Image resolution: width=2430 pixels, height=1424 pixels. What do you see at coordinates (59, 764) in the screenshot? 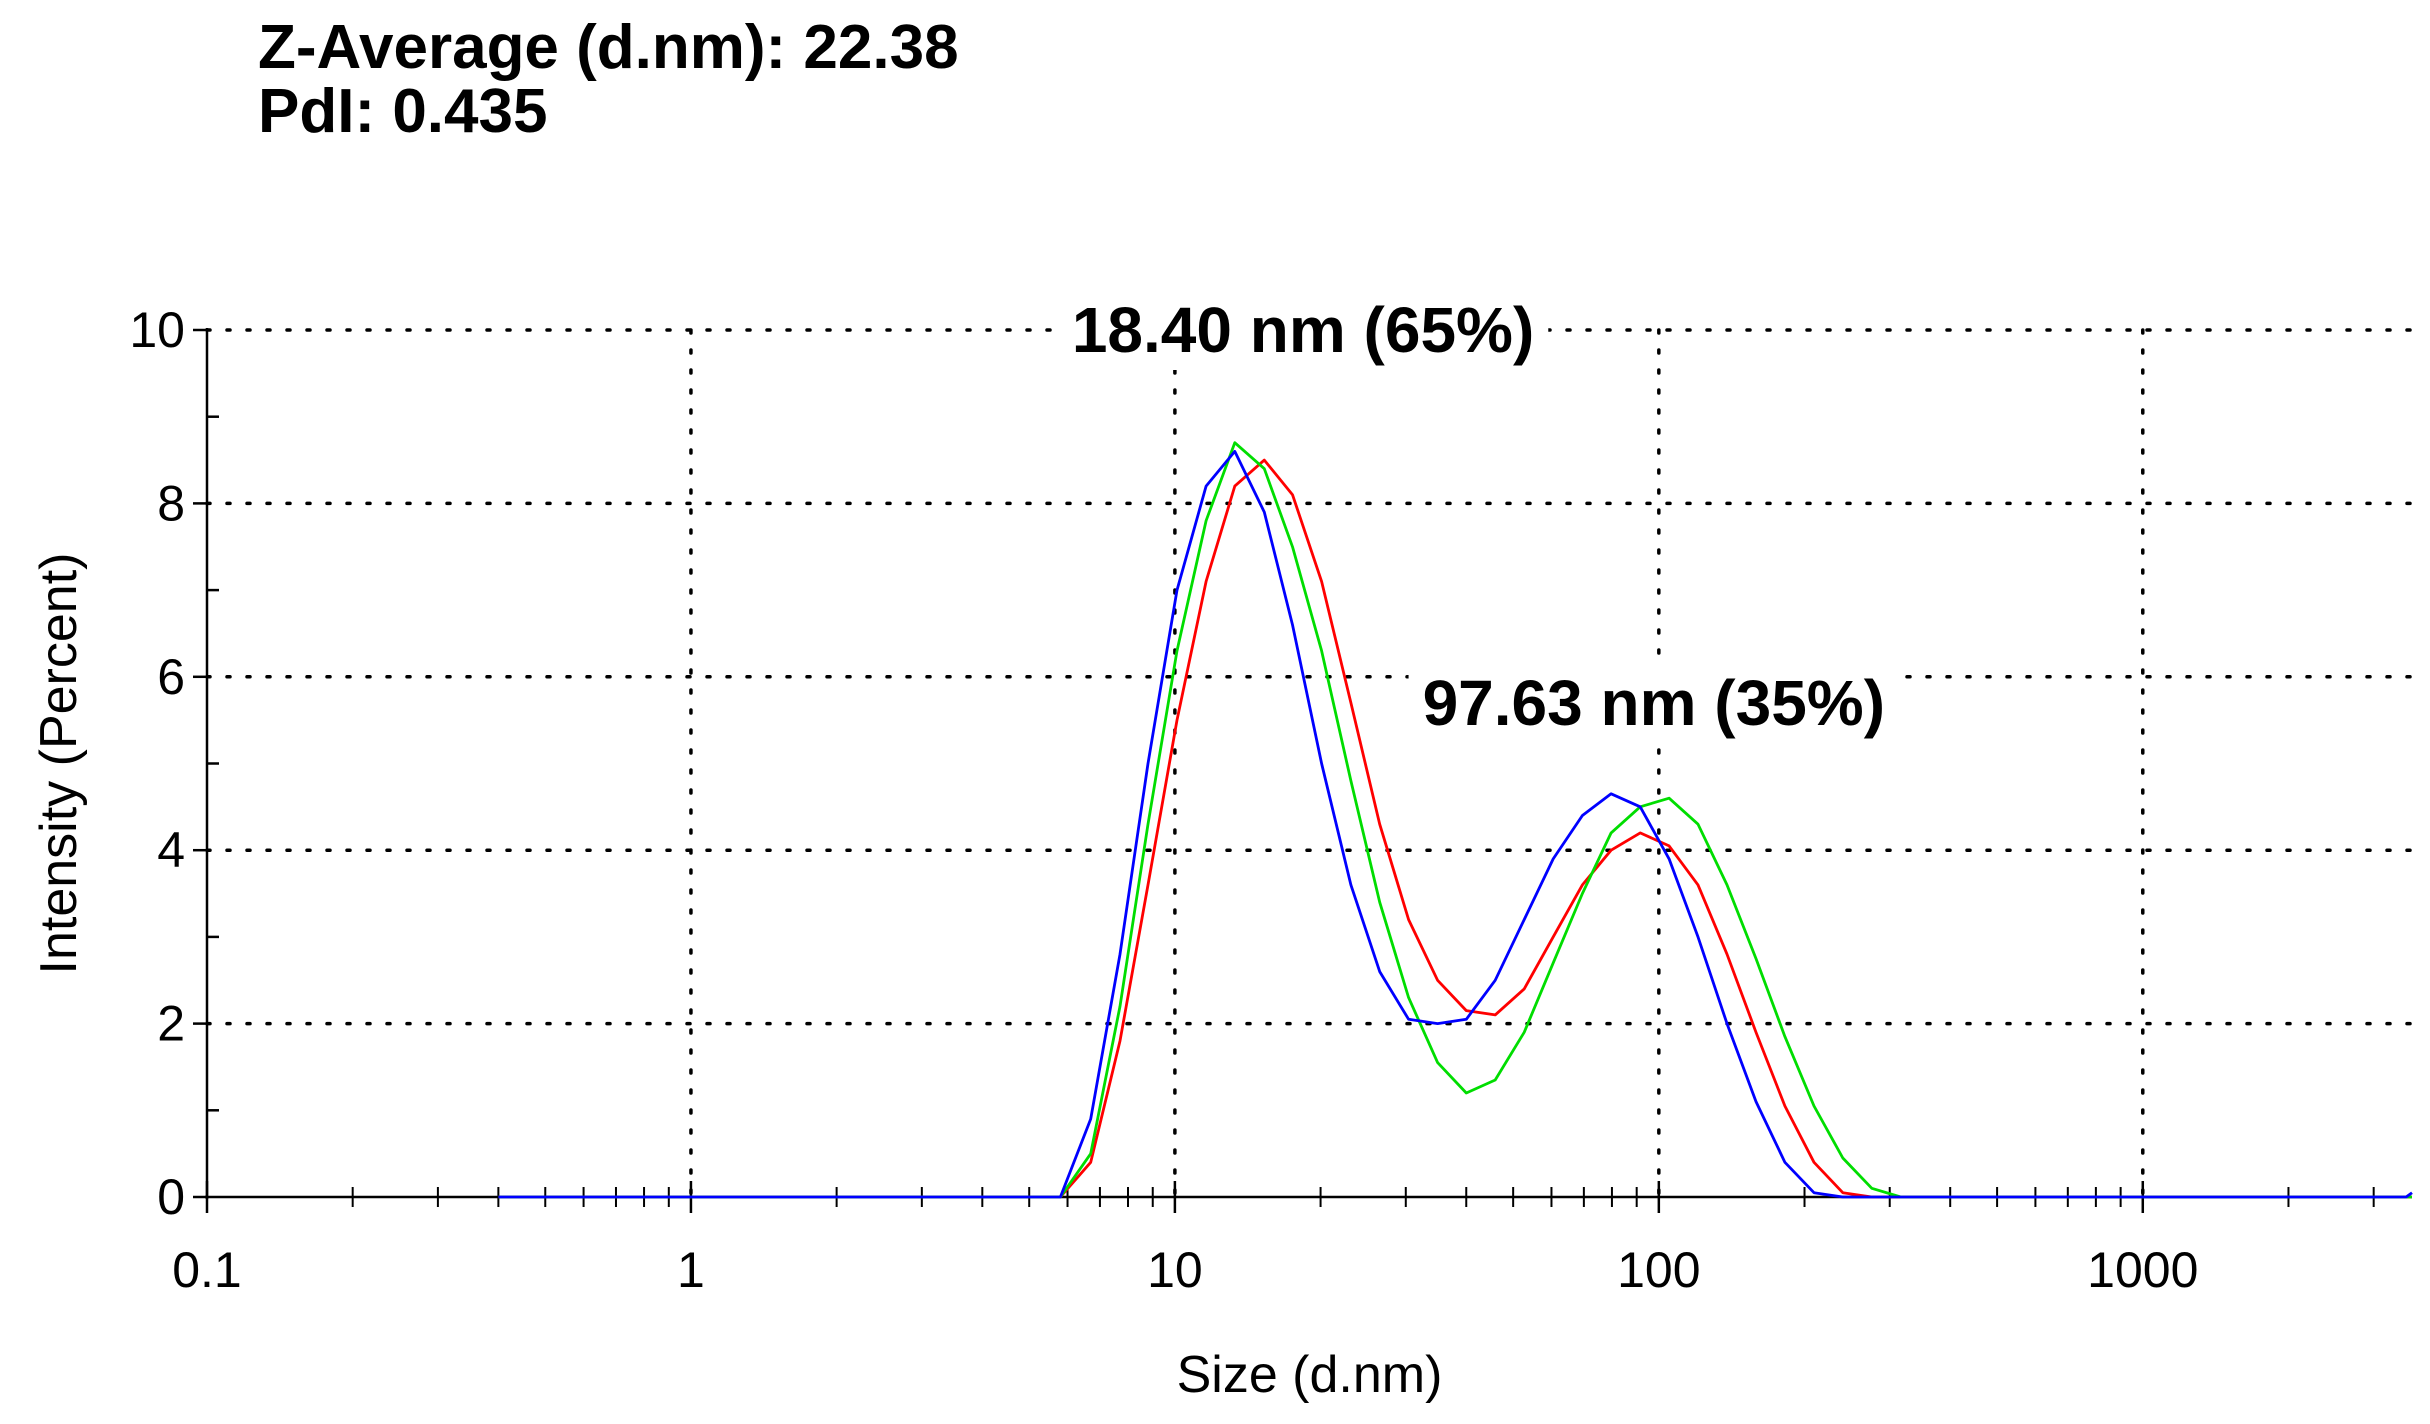
I see `y-axis-title: Intensity (Percent)` at bounding box center [59, 764].